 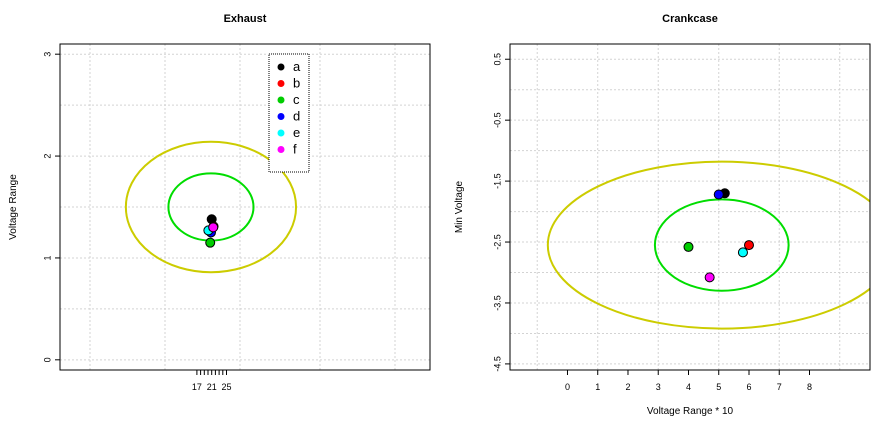 What do you see at coordinates (567, 387) in the screenshot?
I see `x-tick-label: 0` at bounding box center [567, 387].